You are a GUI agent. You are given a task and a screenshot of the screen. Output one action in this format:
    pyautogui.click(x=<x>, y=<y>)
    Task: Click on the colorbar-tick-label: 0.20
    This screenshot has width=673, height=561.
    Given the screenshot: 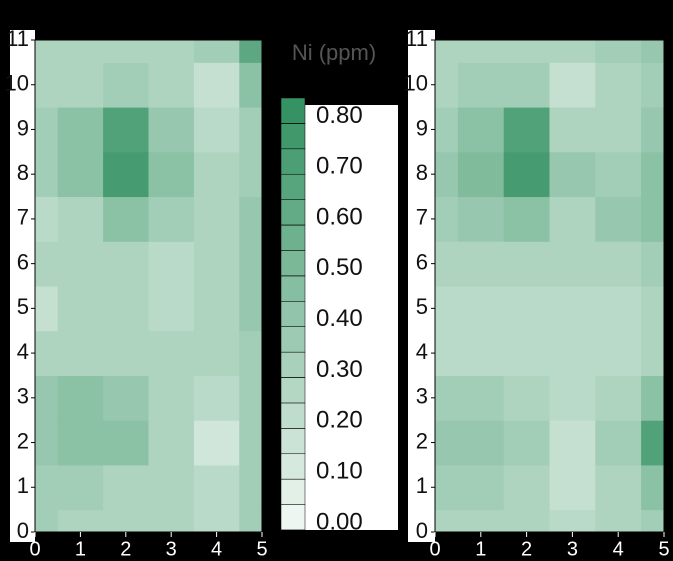 What is the action you would take?
    pyautogui.click(x=339, y=420)
    